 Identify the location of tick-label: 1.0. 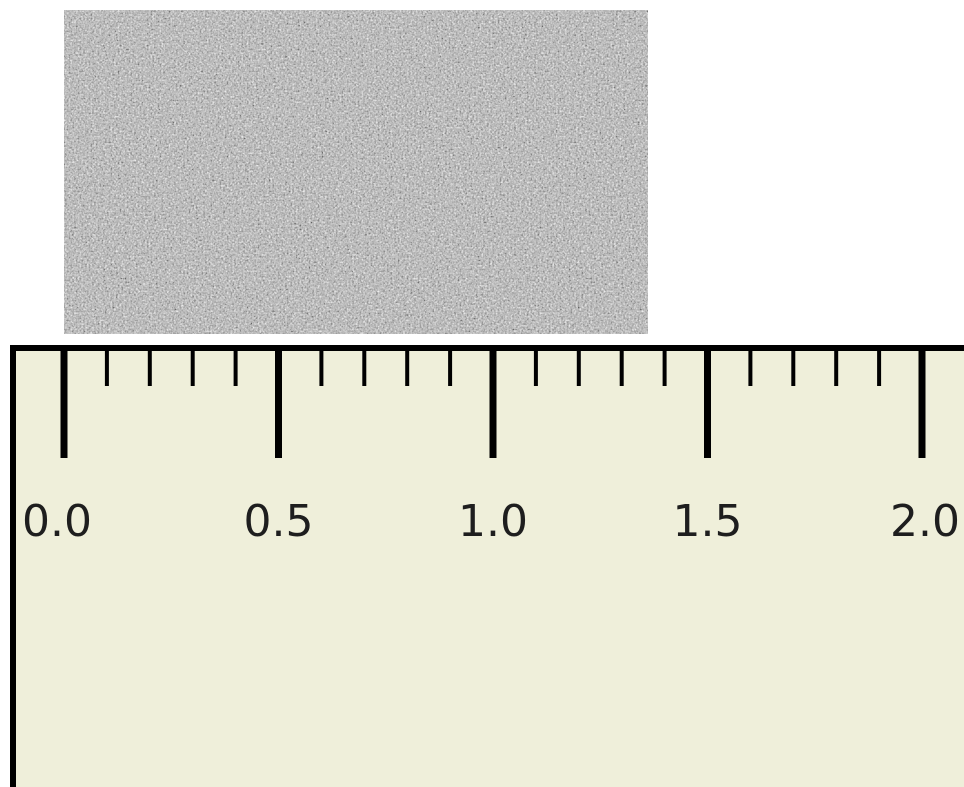
(493, 521).